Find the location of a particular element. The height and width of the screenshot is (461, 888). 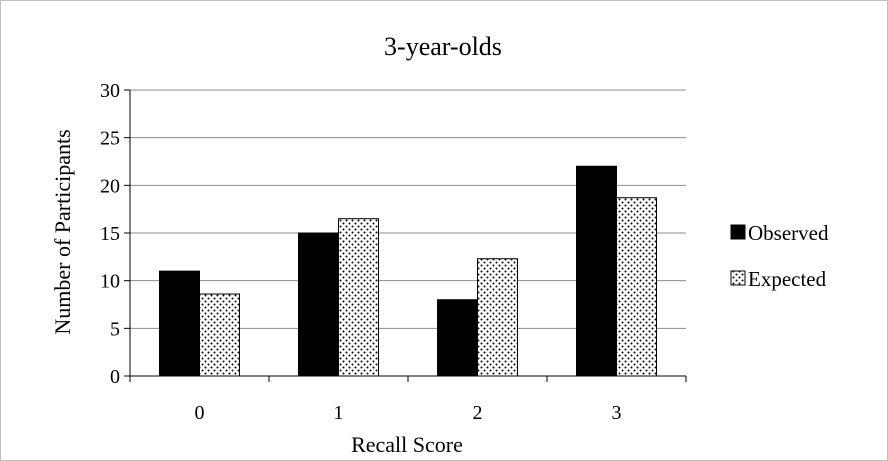

legend: Observed Expected is located at coordinates (779, 256).